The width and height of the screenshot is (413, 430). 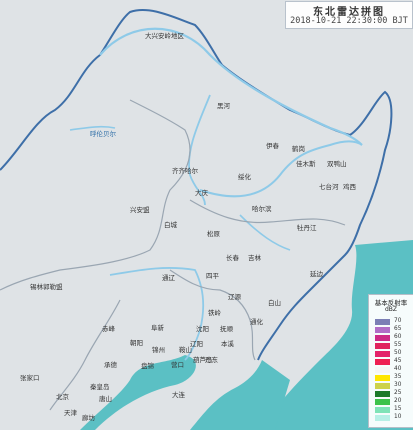 What do you see at coordinates (147, 366) in the screenshot?
I see `city-label: 盘锦` at bounding box center [147, 366].